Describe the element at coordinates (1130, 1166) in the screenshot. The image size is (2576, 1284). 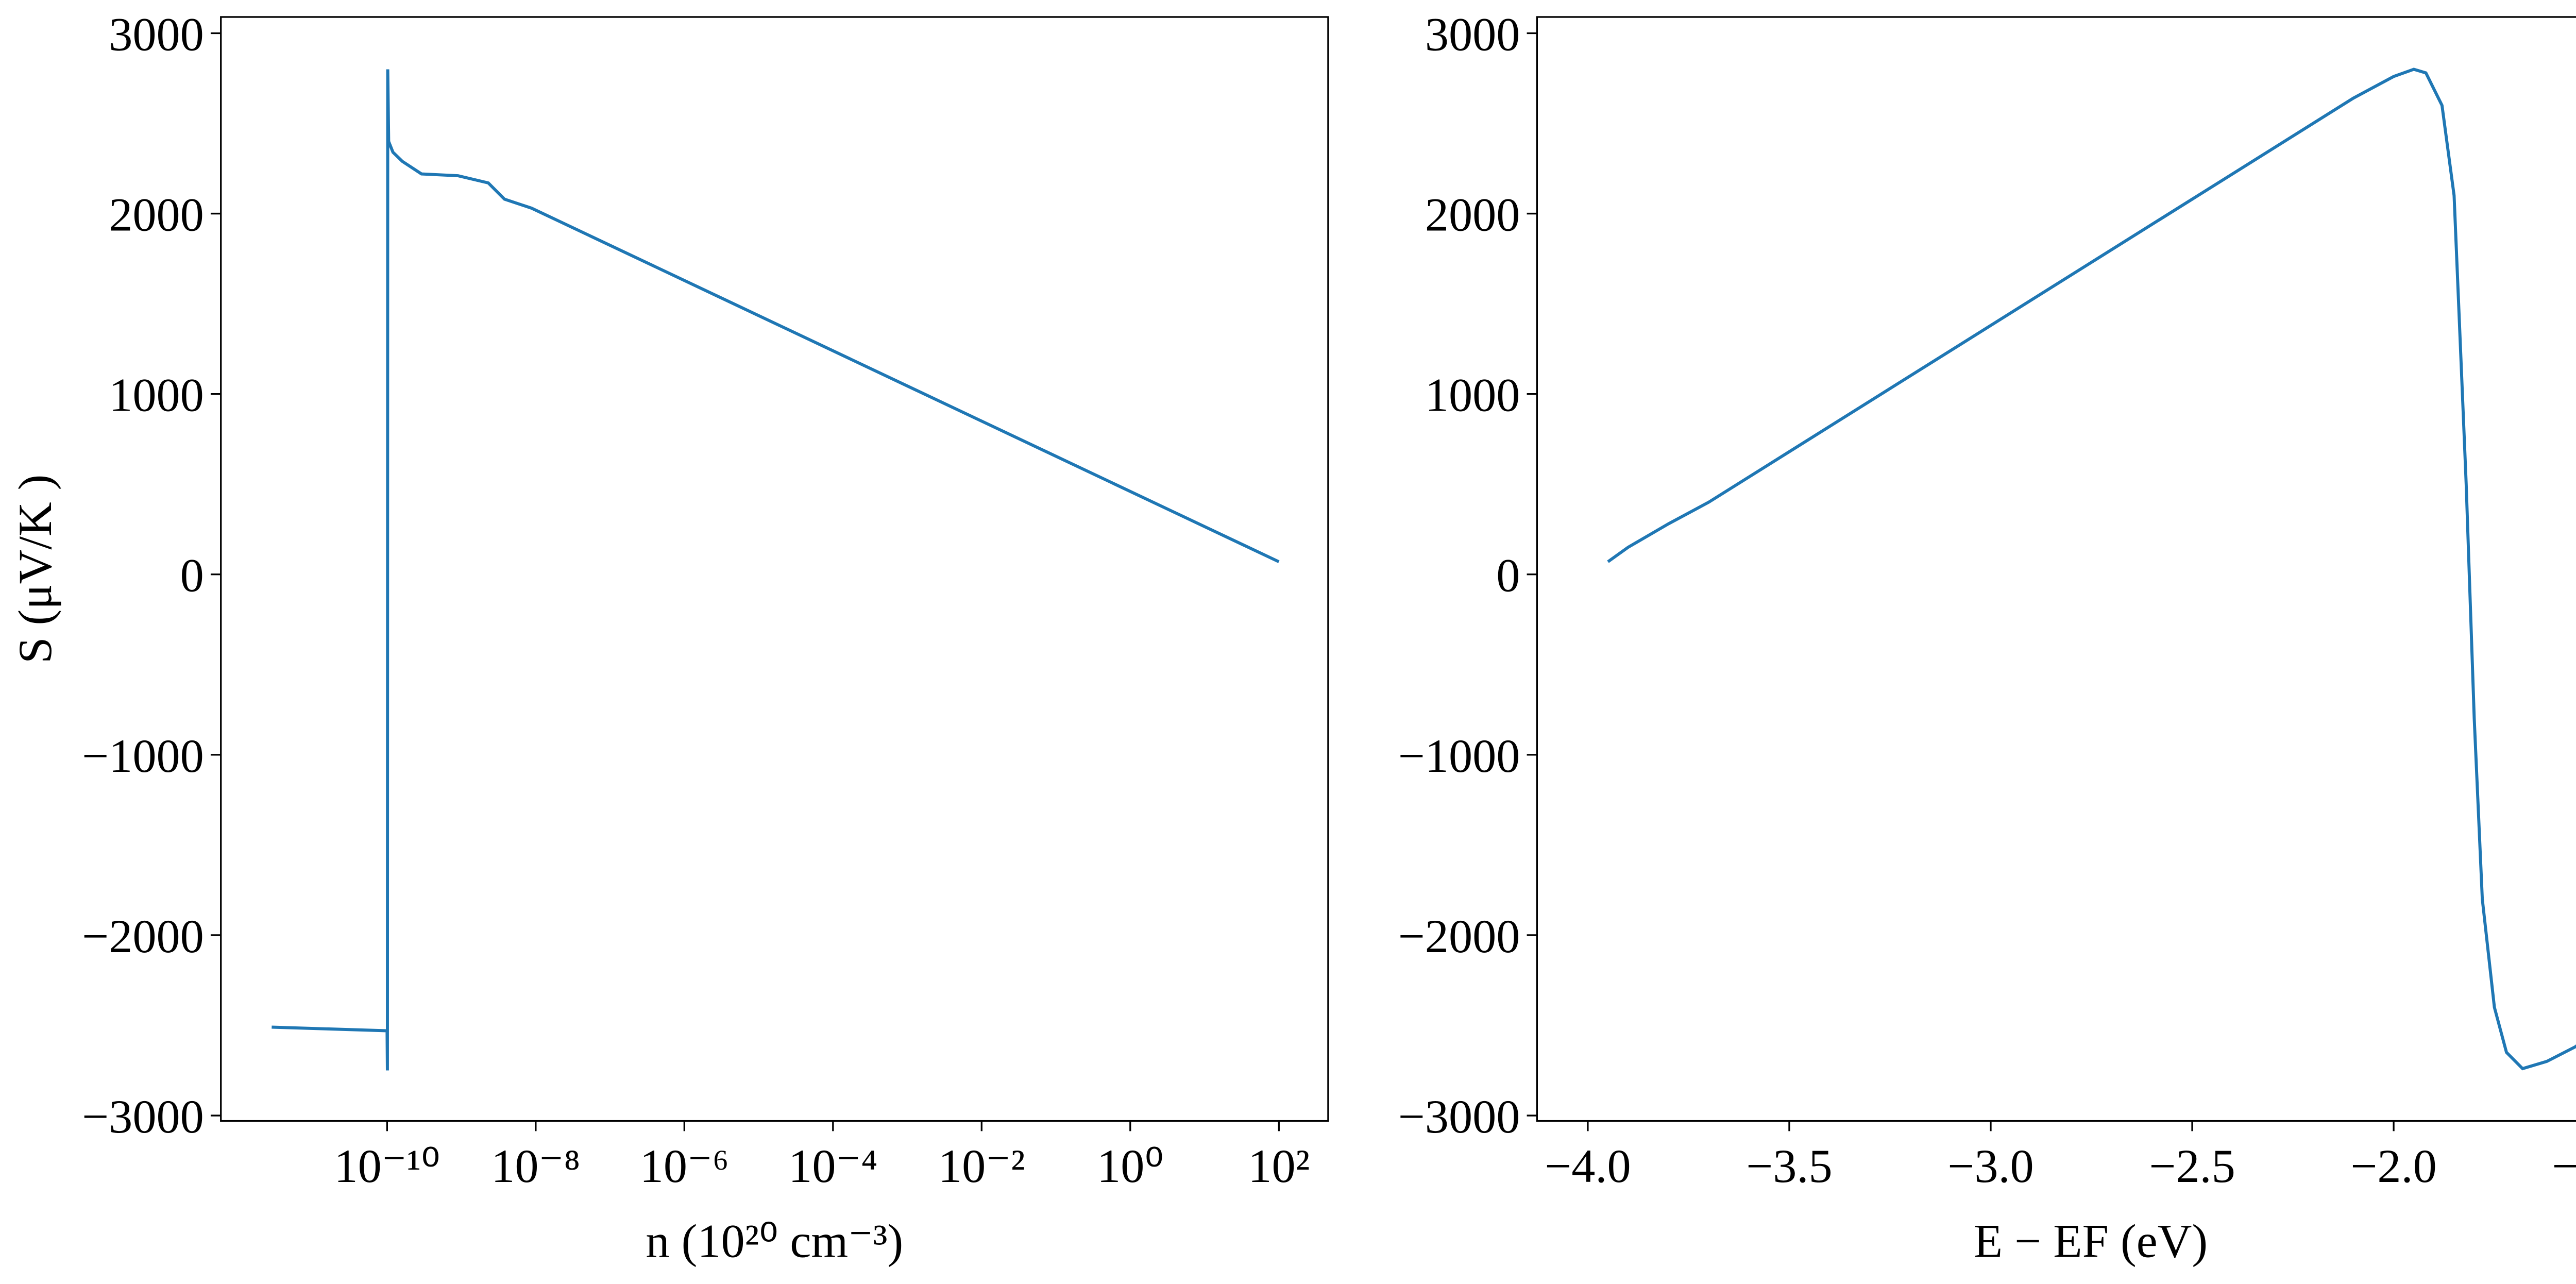
I see `x-tick-label: 10⁰` at that location.